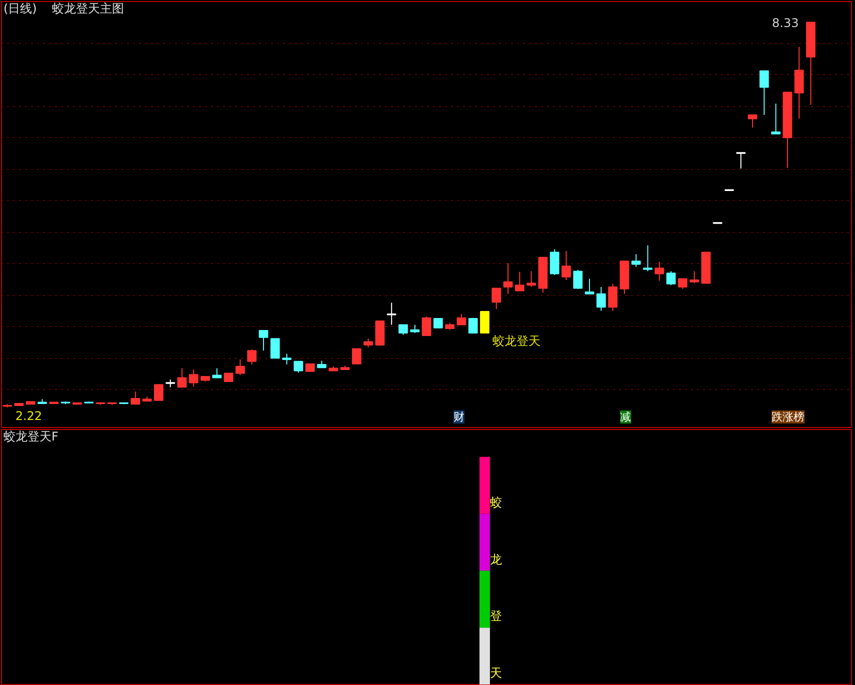 This screenshot has height=685, width=855. What do you see at coordinates (31, 437) in the screenshot?
I see `chart-title: 蛟龙登天F` at bounding box center [31, 437].